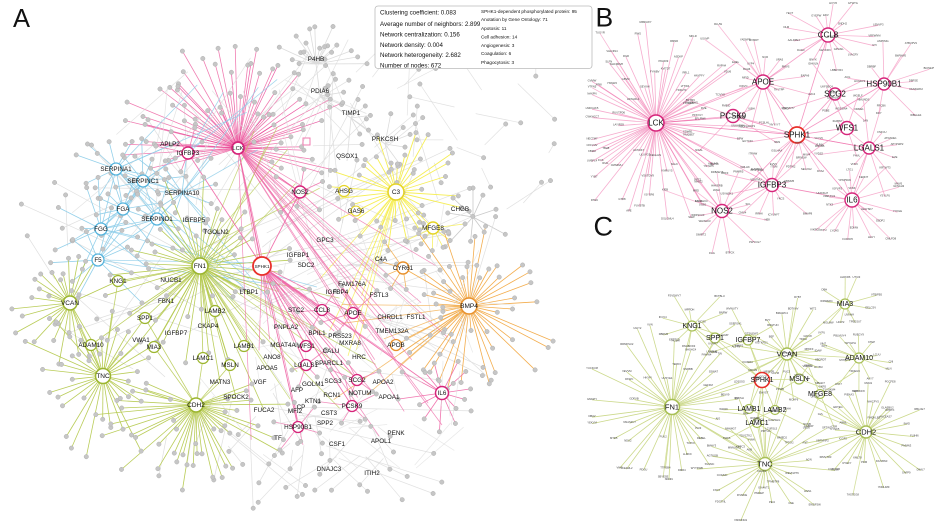 This screenshot has height=530, width=934. I want to click on svg-text: YYMV, so click(751, 439).